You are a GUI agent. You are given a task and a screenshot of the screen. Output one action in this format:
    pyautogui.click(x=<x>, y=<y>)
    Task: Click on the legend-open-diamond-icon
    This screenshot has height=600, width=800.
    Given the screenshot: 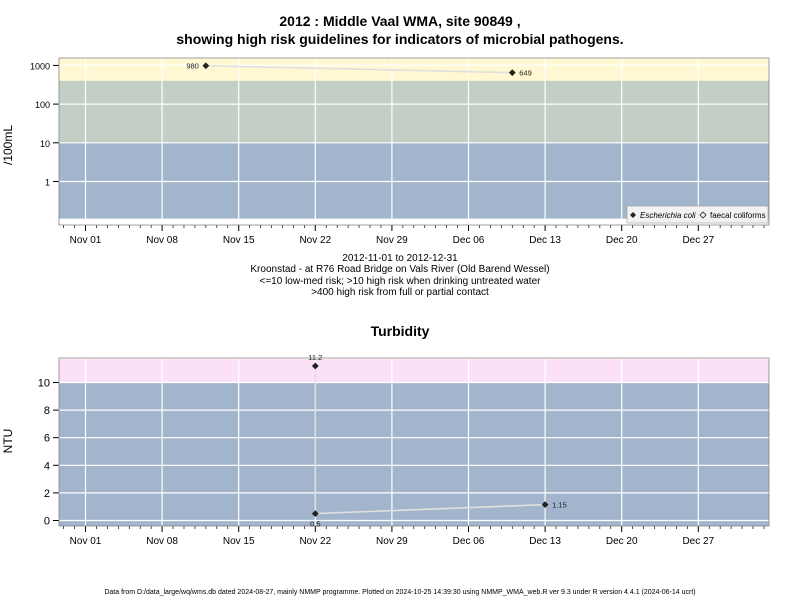 What is the action you would take?
    pyautogui.click(x=703, y=215)
    